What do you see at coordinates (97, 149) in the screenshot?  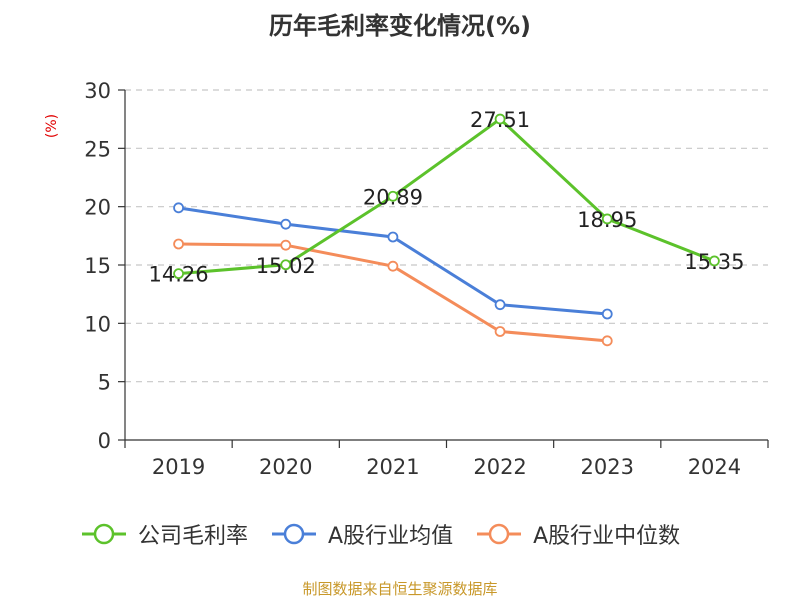 I see `y-tick-label: 25` at bounding box center [97, 149].